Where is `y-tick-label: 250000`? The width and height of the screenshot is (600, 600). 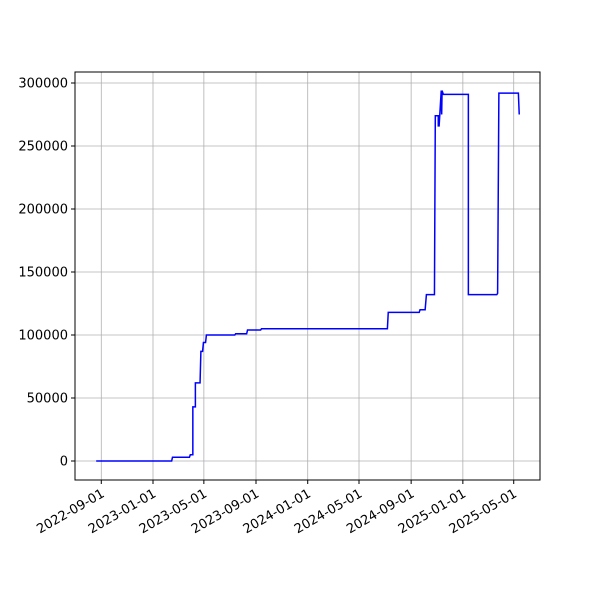 y-tick-label: 250000 is located at coordinates (43, 146).